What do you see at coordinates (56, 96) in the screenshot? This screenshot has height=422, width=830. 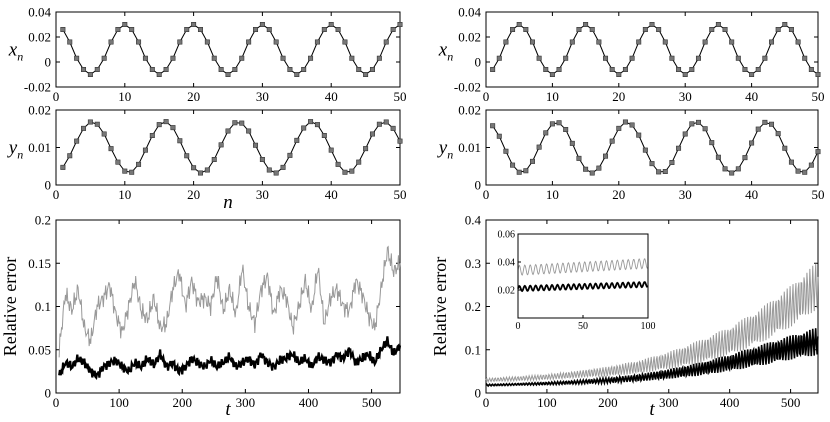 I see `top-left-x-xtick-label: 0` at bounding box center [56, 96].